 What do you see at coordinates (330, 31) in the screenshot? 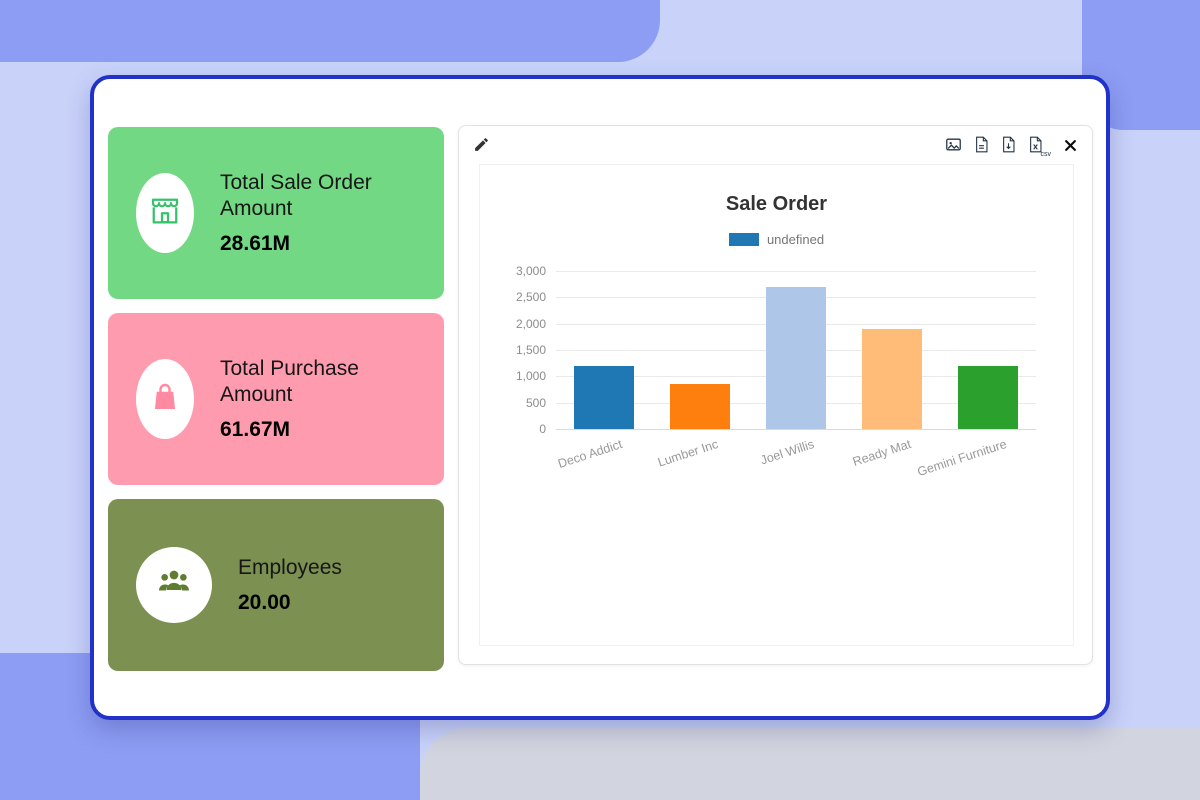
I see `background-shape-top-left` at bounding box center [330, 31].